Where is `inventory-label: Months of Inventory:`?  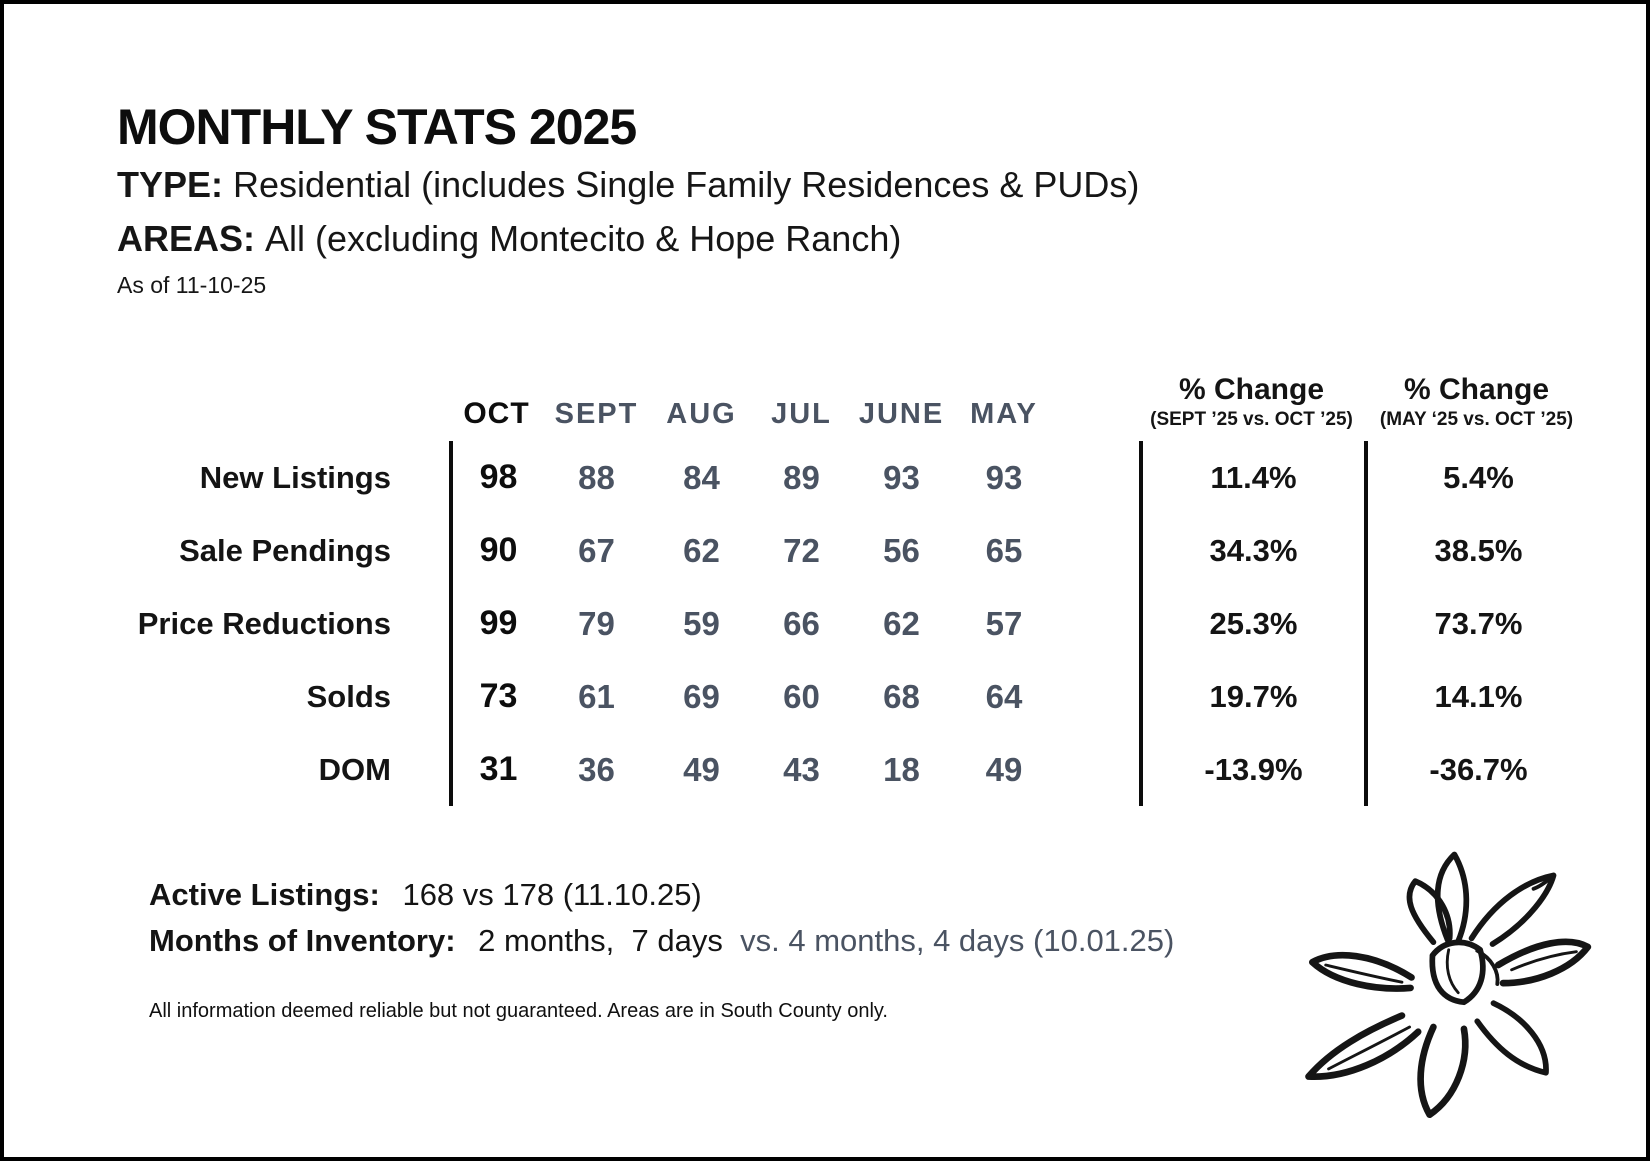 inventory-label: Months of Inventory: is located at coordinates (302, 940).